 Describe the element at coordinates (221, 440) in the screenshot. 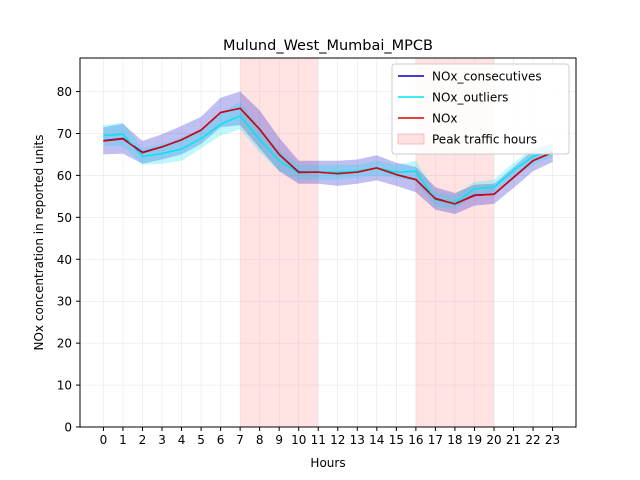

I see `x-tick-label-6: 6` at that location.